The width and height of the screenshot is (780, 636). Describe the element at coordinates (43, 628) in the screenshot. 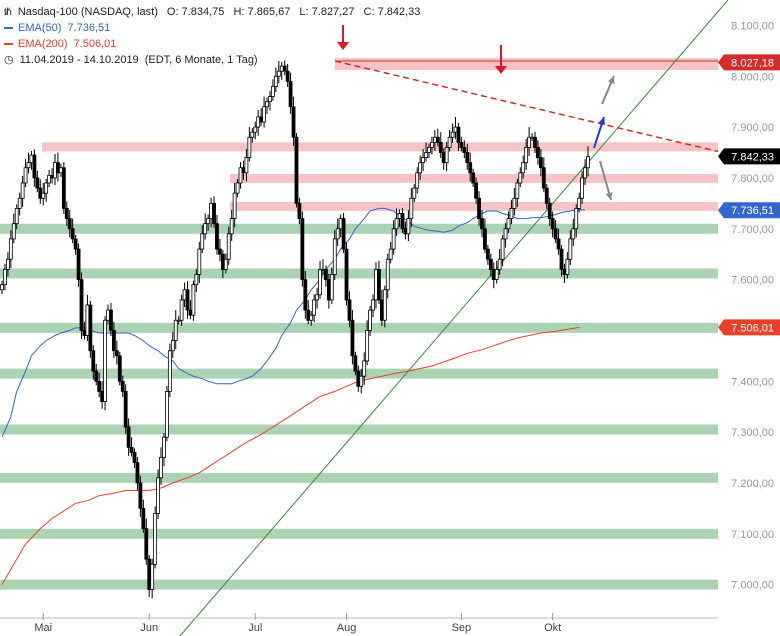

I see `x-tick-label: Mai` at that location.